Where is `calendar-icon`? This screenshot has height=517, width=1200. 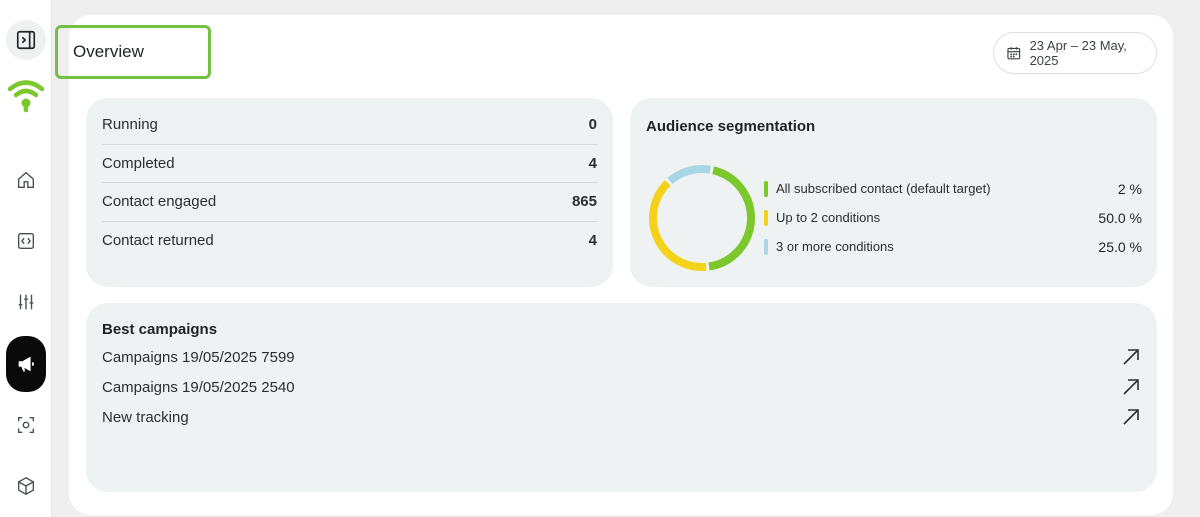
calendar-icon is located at coordinates (1014, 53).